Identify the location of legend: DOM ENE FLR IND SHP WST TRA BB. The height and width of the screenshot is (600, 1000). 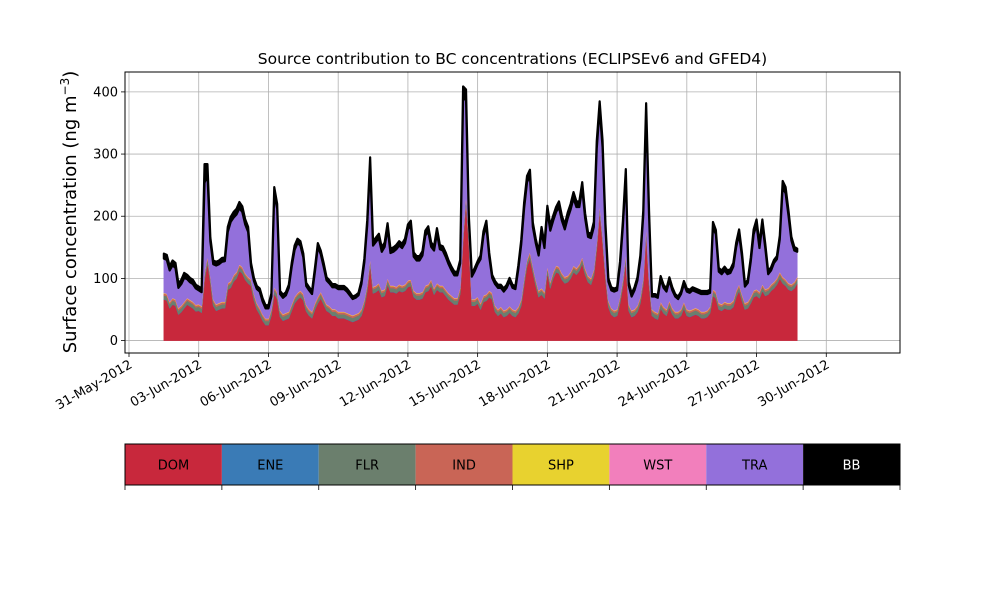
(512, 466).